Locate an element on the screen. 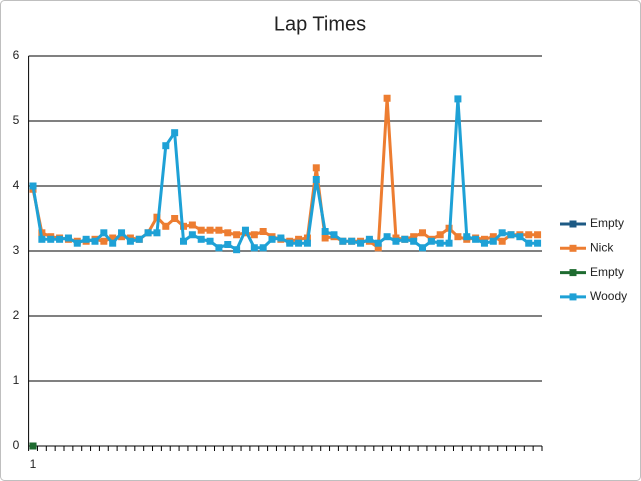  y-tick-label: 2 is located at coordinates (16, 315).